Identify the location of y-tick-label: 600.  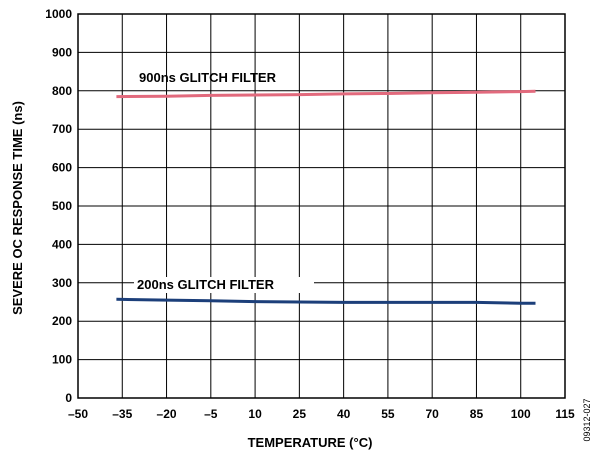
(62, 168).